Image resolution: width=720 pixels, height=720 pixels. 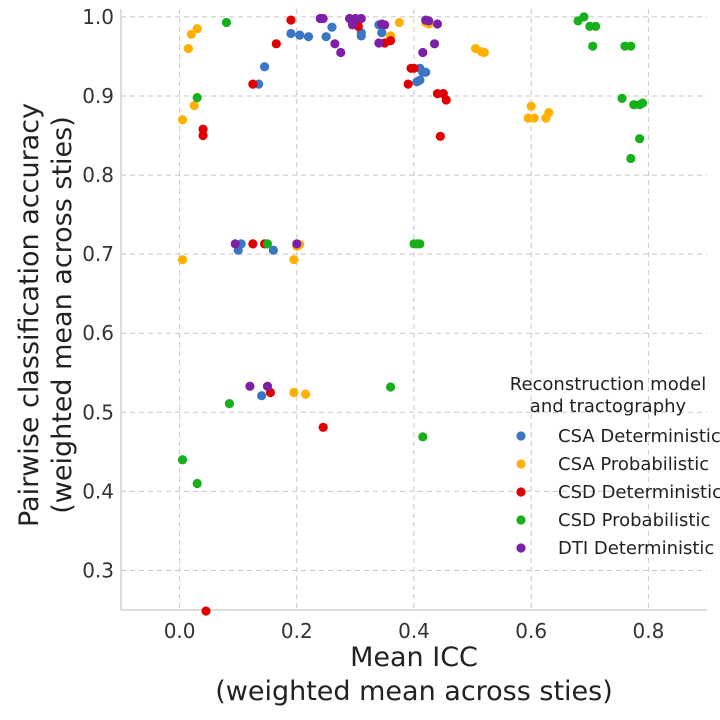 I want to click on legend-label: DTI Deterministic, so click(x=636, y=548).